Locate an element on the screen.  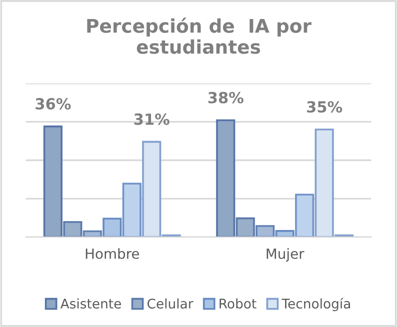
x-tick-label: Hombre is located at coordinates (113, 253).